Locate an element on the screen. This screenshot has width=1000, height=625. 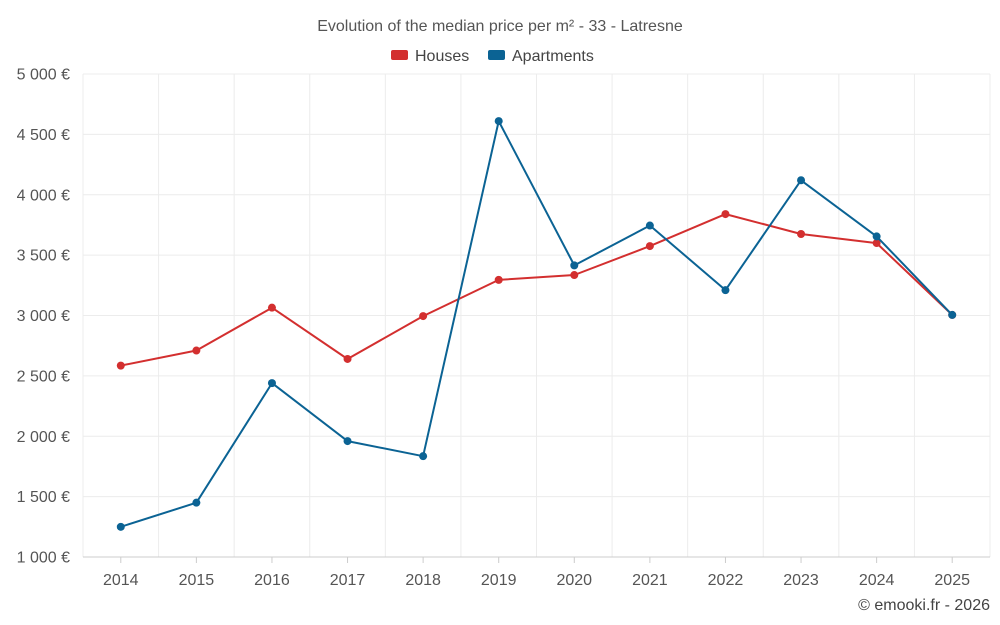
x-tick-label: 2014 is located at coordinates (121, 580).